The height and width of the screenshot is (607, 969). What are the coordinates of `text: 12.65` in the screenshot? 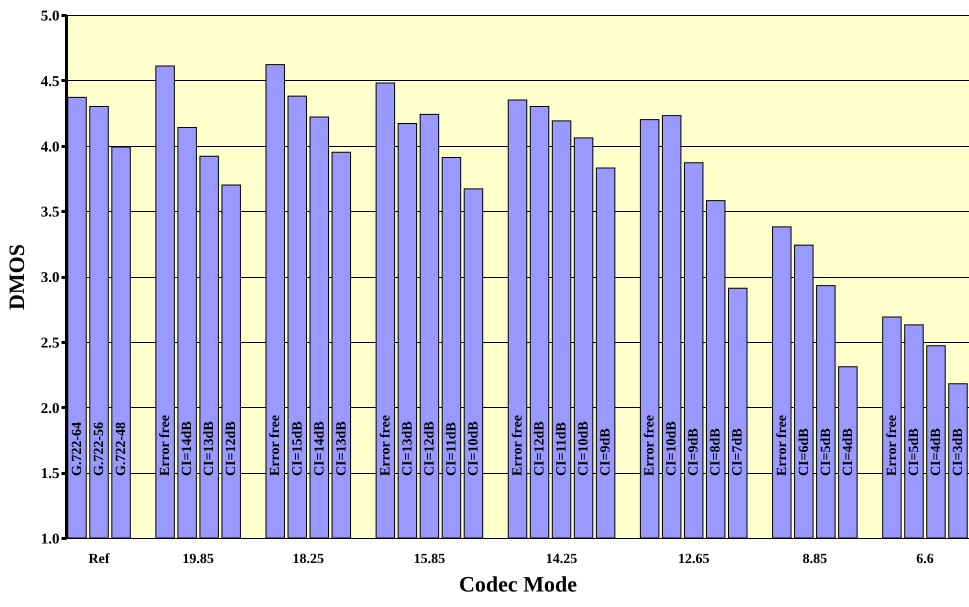 It's located at (694, 559).